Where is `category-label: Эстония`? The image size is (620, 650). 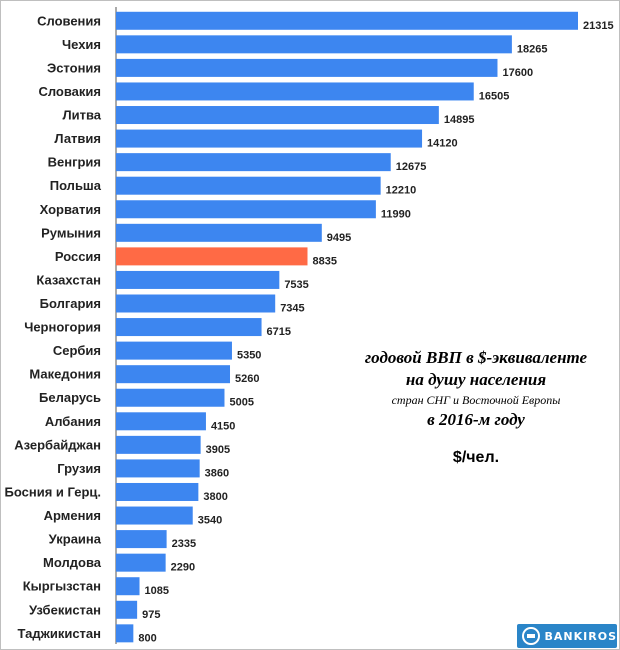
category-label: Эстония is located at coordinates (74, 67).